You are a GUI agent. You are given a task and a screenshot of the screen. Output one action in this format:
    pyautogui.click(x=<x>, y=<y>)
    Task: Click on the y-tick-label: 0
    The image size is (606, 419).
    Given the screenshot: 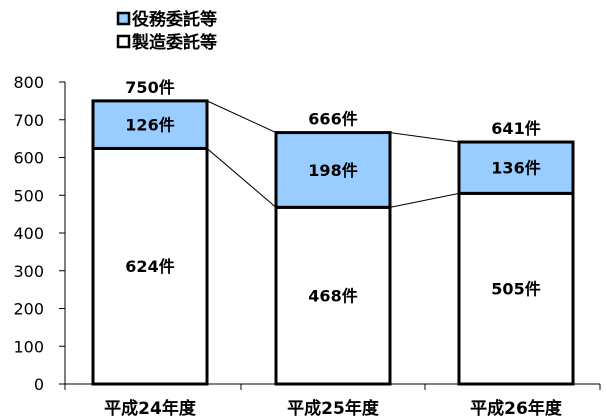 What is the action you would take?
    pyautogui.click(x=39, y=384)
    